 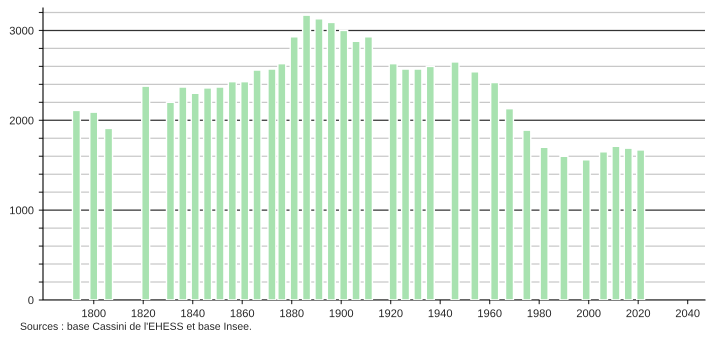 What do you see at coordinates (540, 313) in the screenshot?
I see `x-tick-label: 1980` at bounding box center [540, 313].